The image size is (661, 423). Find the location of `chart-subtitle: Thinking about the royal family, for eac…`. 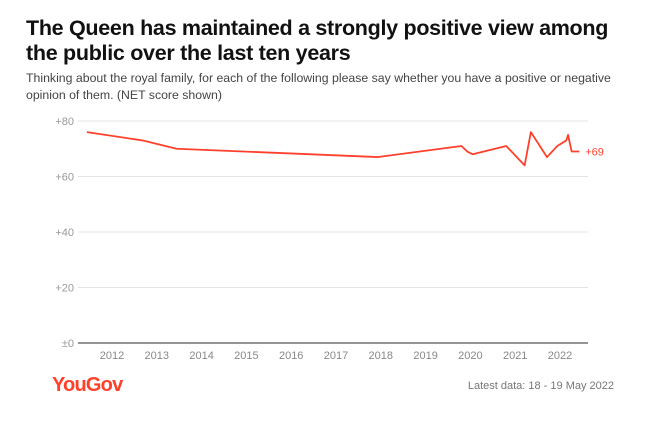

chart-subtitle: Thinking about the royal family, for eac… is located at coordinates (318, 86).